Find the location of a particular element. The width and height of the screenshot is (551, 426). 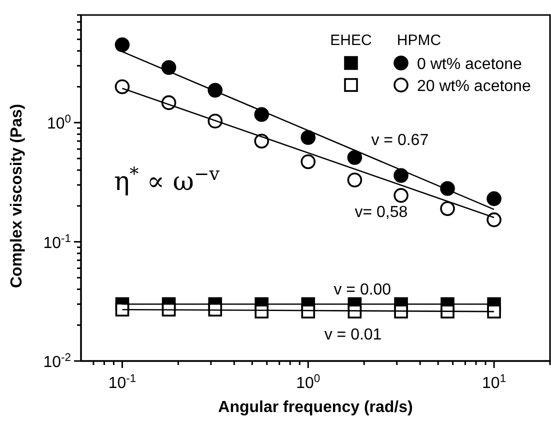

y-axis-title: Complex viscosity (Pas) is located at coordinates (17, 196).